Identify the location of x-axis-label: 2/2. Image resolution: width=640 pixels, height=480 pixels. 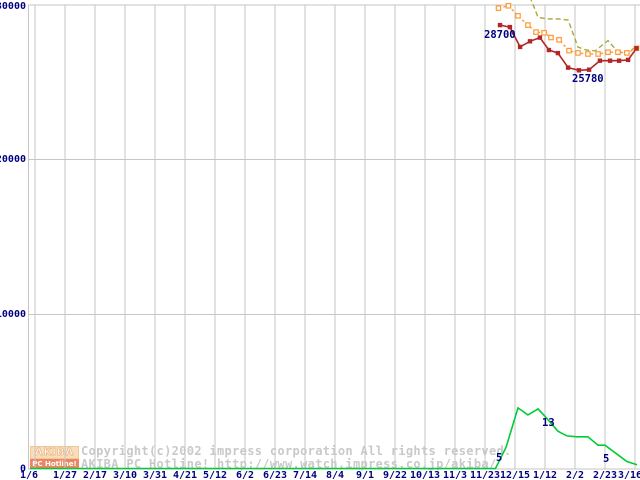
(575, 475).